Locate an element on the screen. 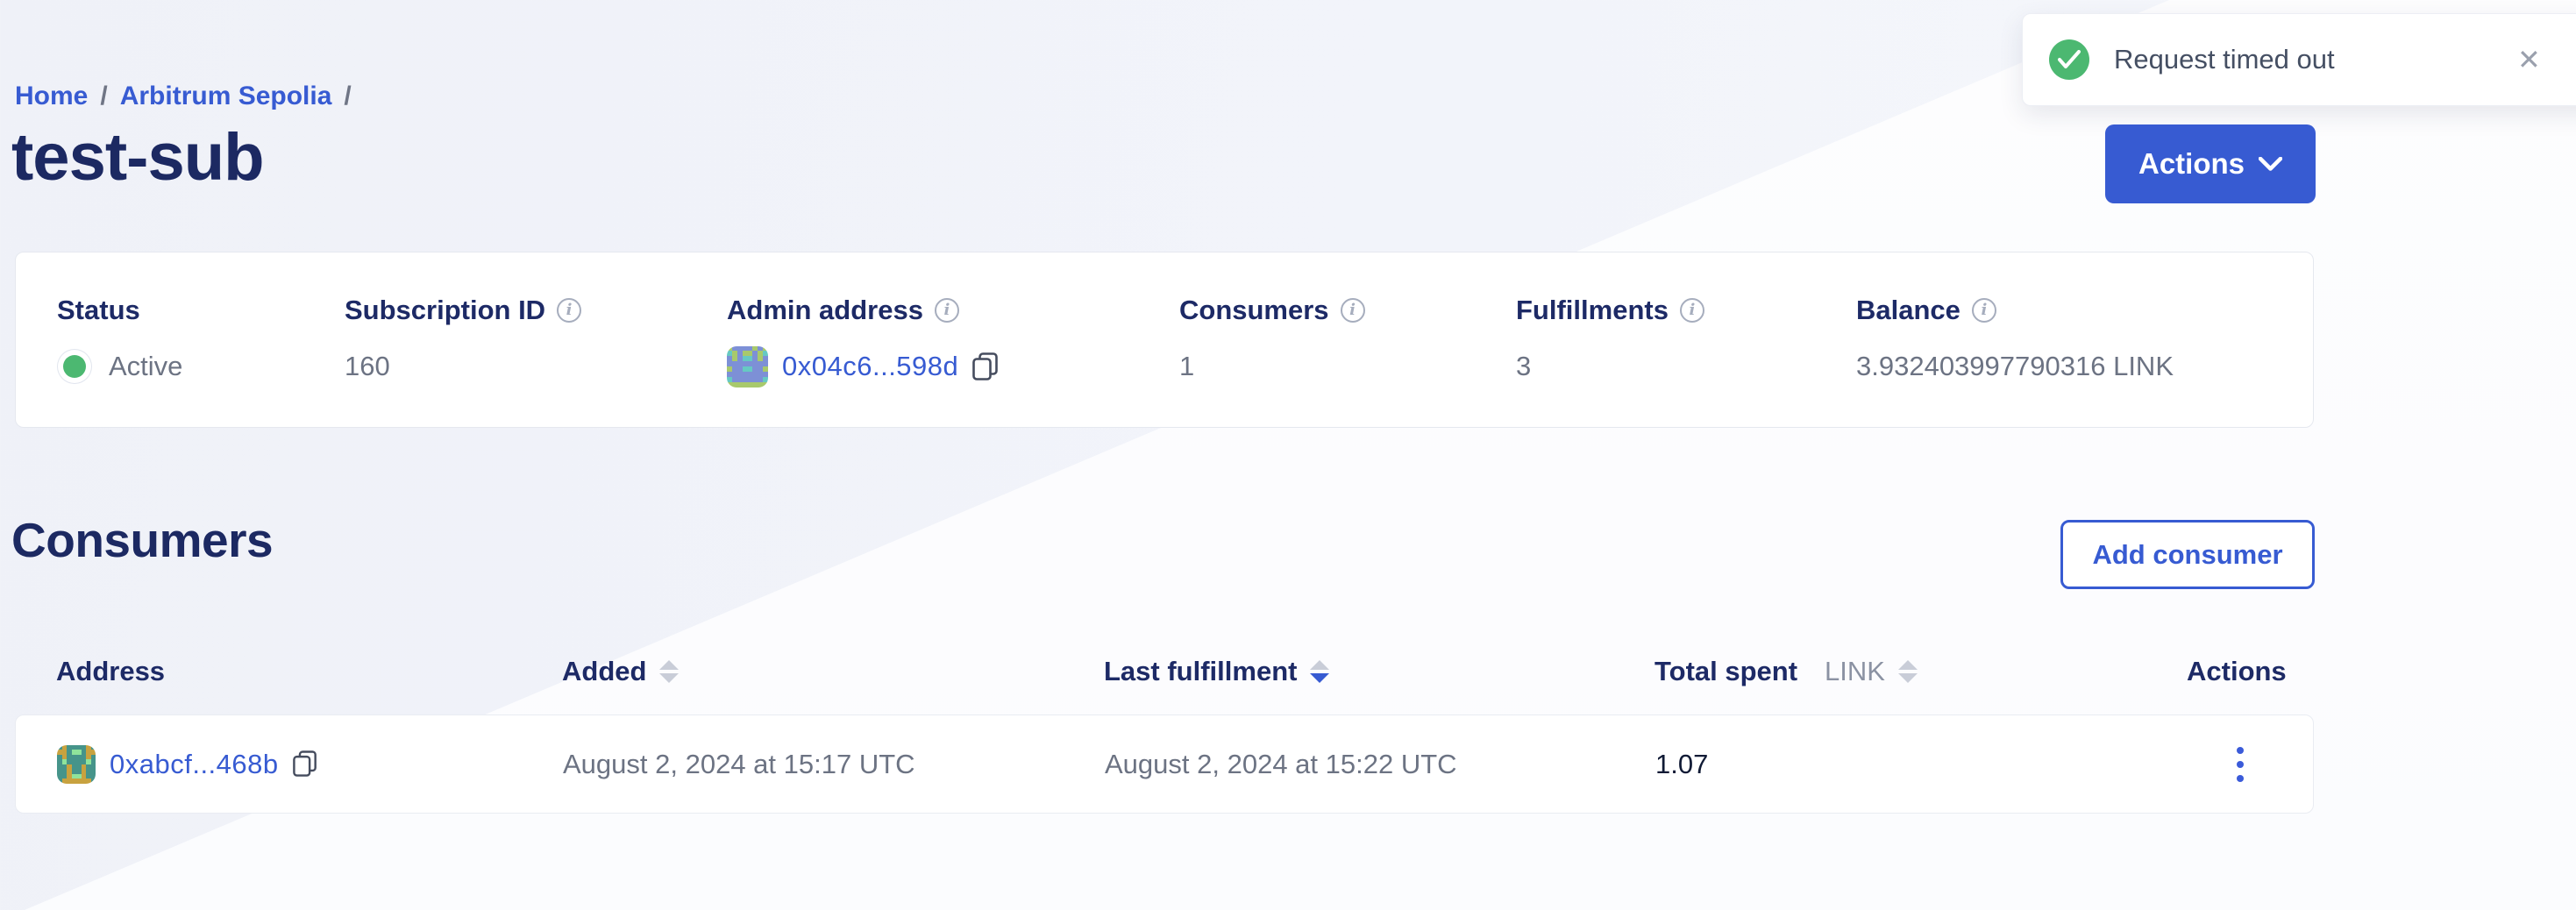  fulfillments-label: Fulfillments is located at coordinates (1686, 310).